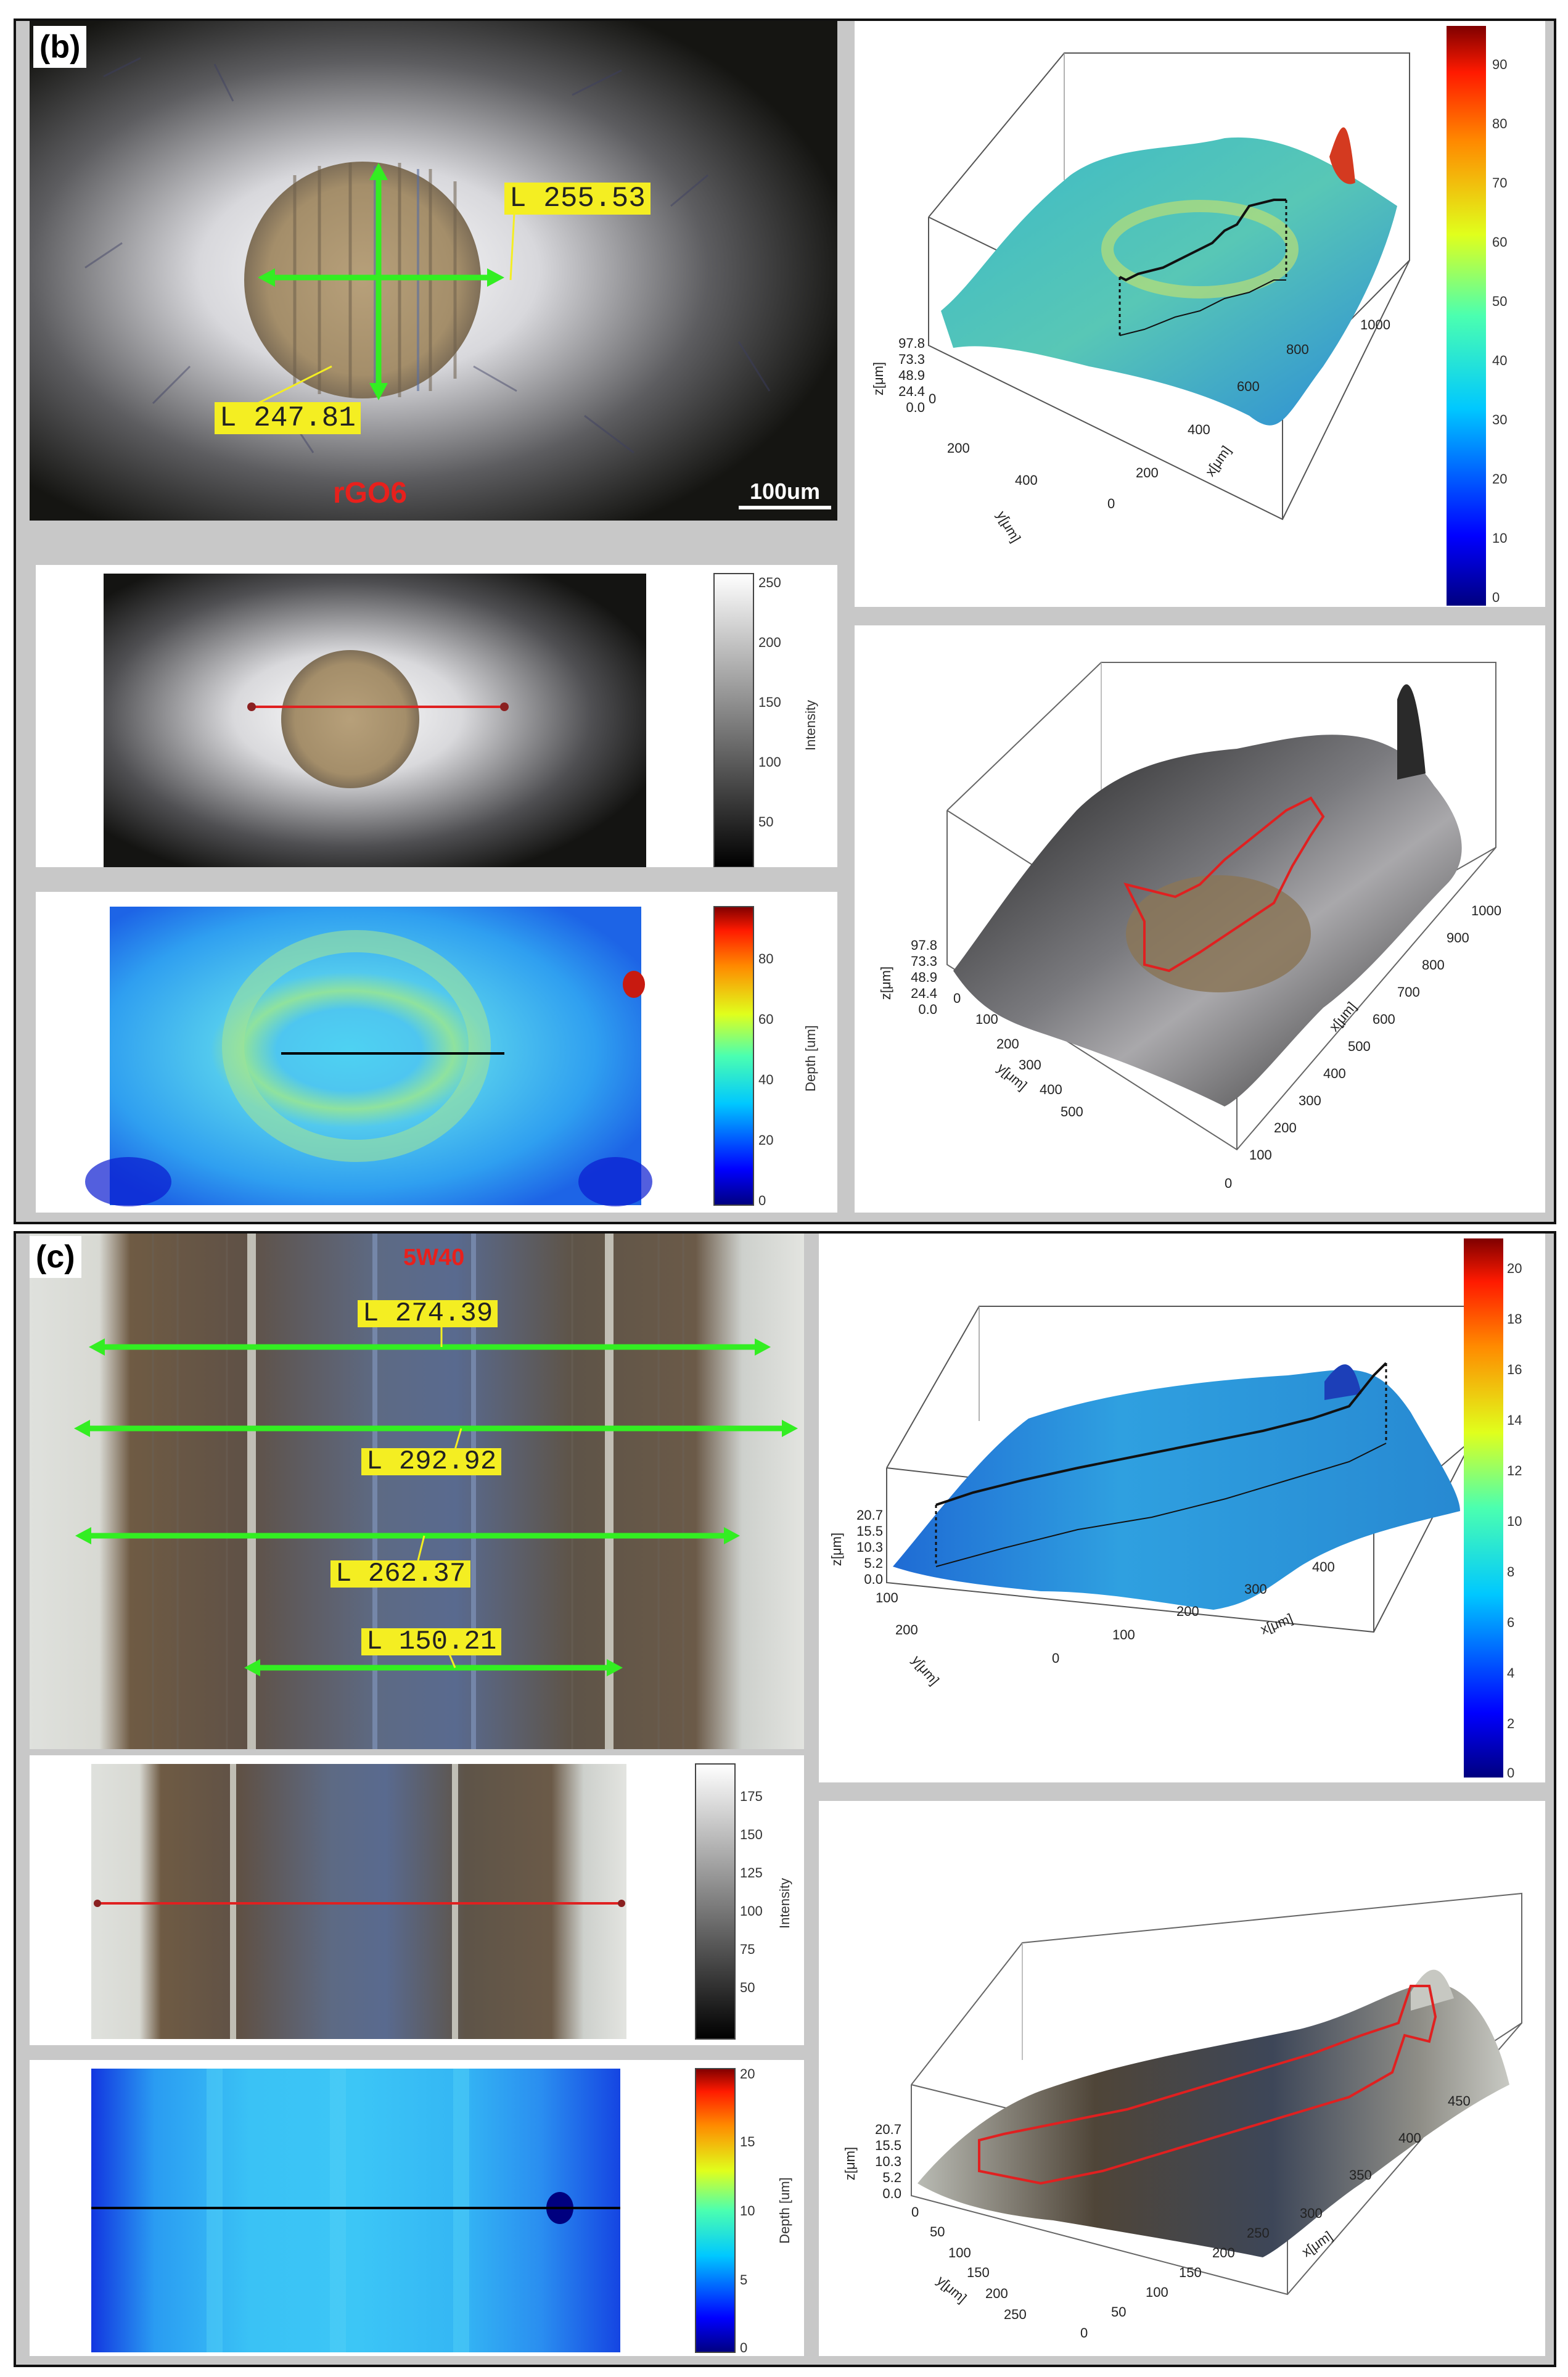  I want to click on measurement-tag: L 150.21, so click(431, 1642).